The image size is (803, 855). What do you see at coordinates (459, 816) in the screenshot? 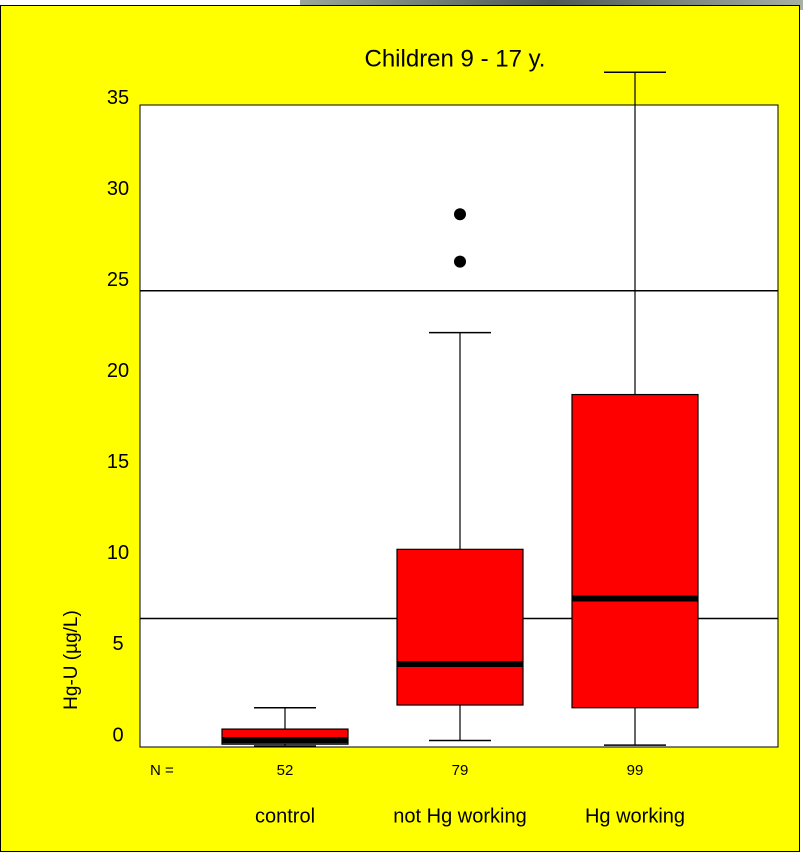
I see `x-tick-label: not Hg working` at bounding box center [459, 816].